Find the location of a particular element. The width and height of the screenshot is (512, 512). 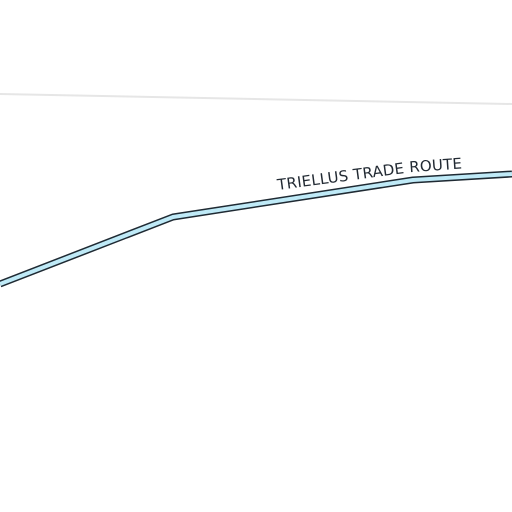

boundary-line is located at coordinates (256, 99).